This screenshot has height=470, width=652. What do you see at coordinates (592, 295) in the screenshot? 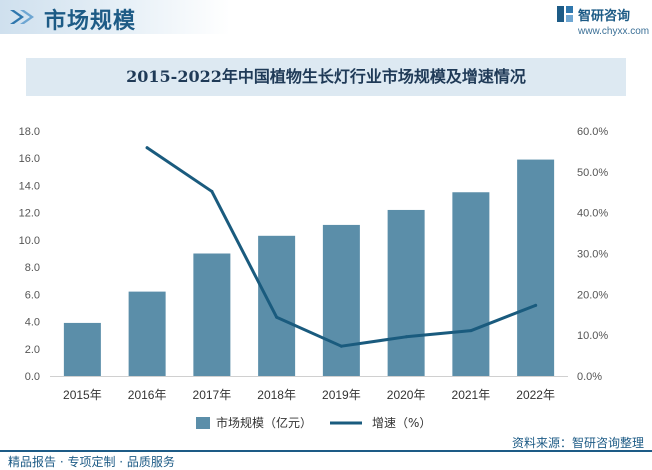
I see `y-right-tick-label: 20.0%` at bounding box center [592, 295].